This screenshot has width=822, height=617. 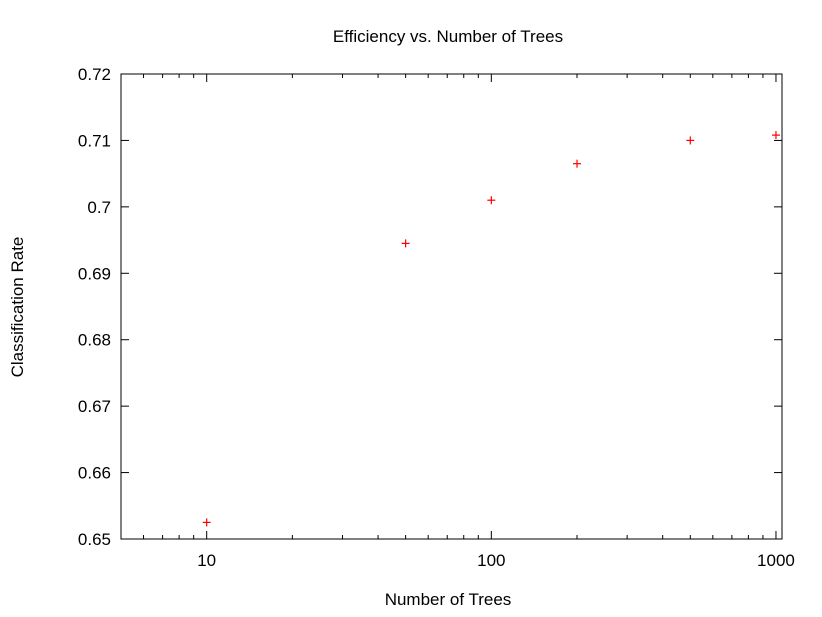 What do you see at coordinates (448, 36) in the screenshot?
I see `chart-title: Efficiency vs. Number of Trees` at bounding box center [448, 36].